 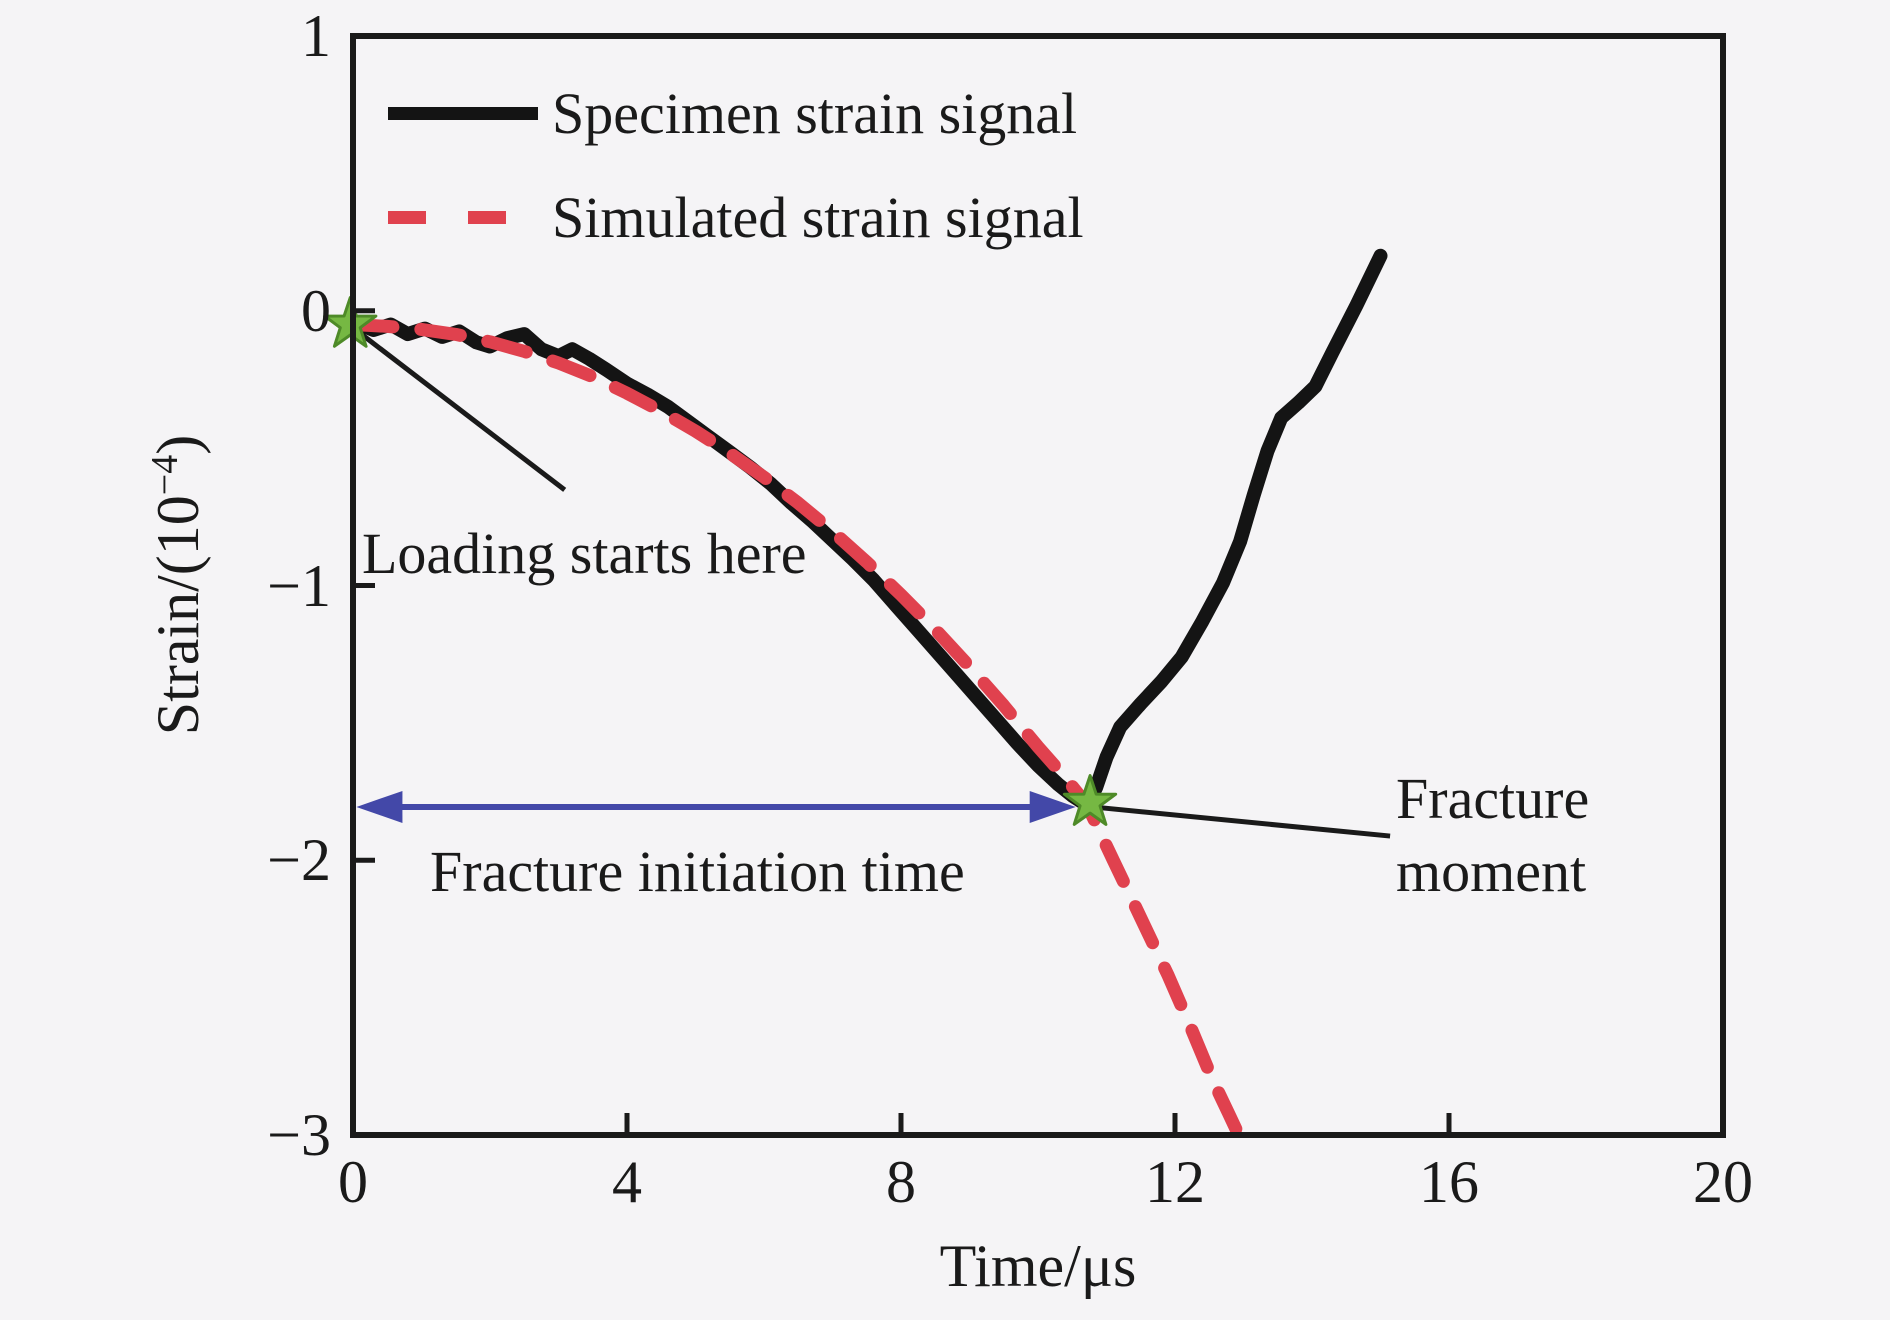 What do you see at coordinates (1175, 1182) in the screenshot?
I see `x-tick-label: 12` at bounding box center [1175, 1182].